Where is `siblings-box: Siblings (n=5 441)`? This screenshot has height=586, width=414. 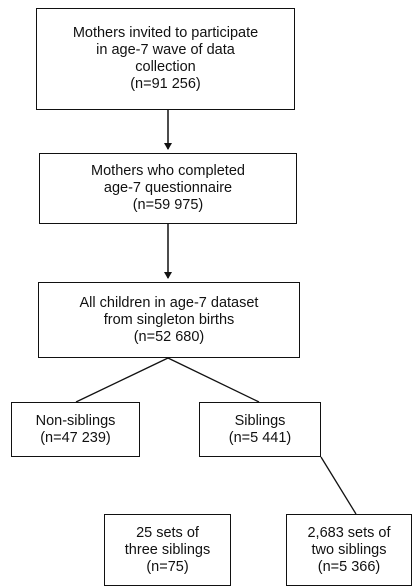
siblings-box: Siblings (n=5 441) is located at coordinates (260, 429).